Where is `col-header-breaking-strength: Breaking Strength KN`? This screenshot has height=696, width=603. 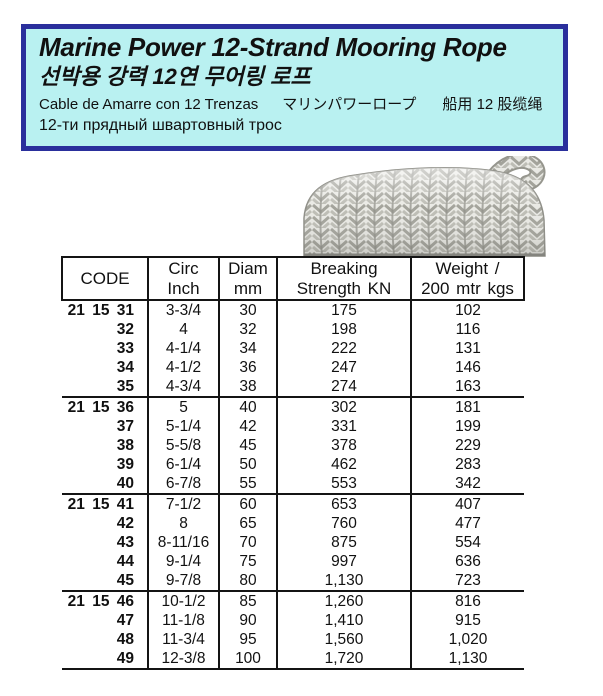 col-header-breaking-strength: Breaking Strength KN is located at coordinates (344, 278).